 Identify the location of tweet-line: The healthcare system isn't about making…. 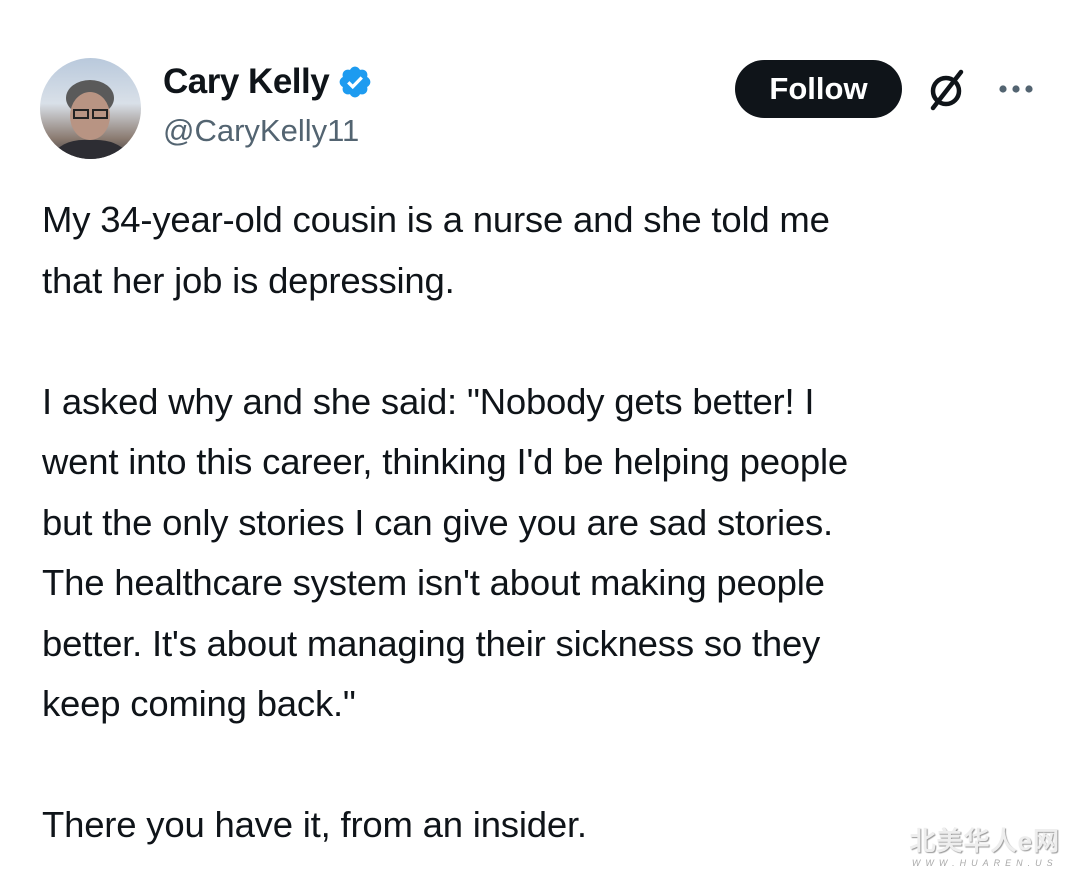
(433, 582).